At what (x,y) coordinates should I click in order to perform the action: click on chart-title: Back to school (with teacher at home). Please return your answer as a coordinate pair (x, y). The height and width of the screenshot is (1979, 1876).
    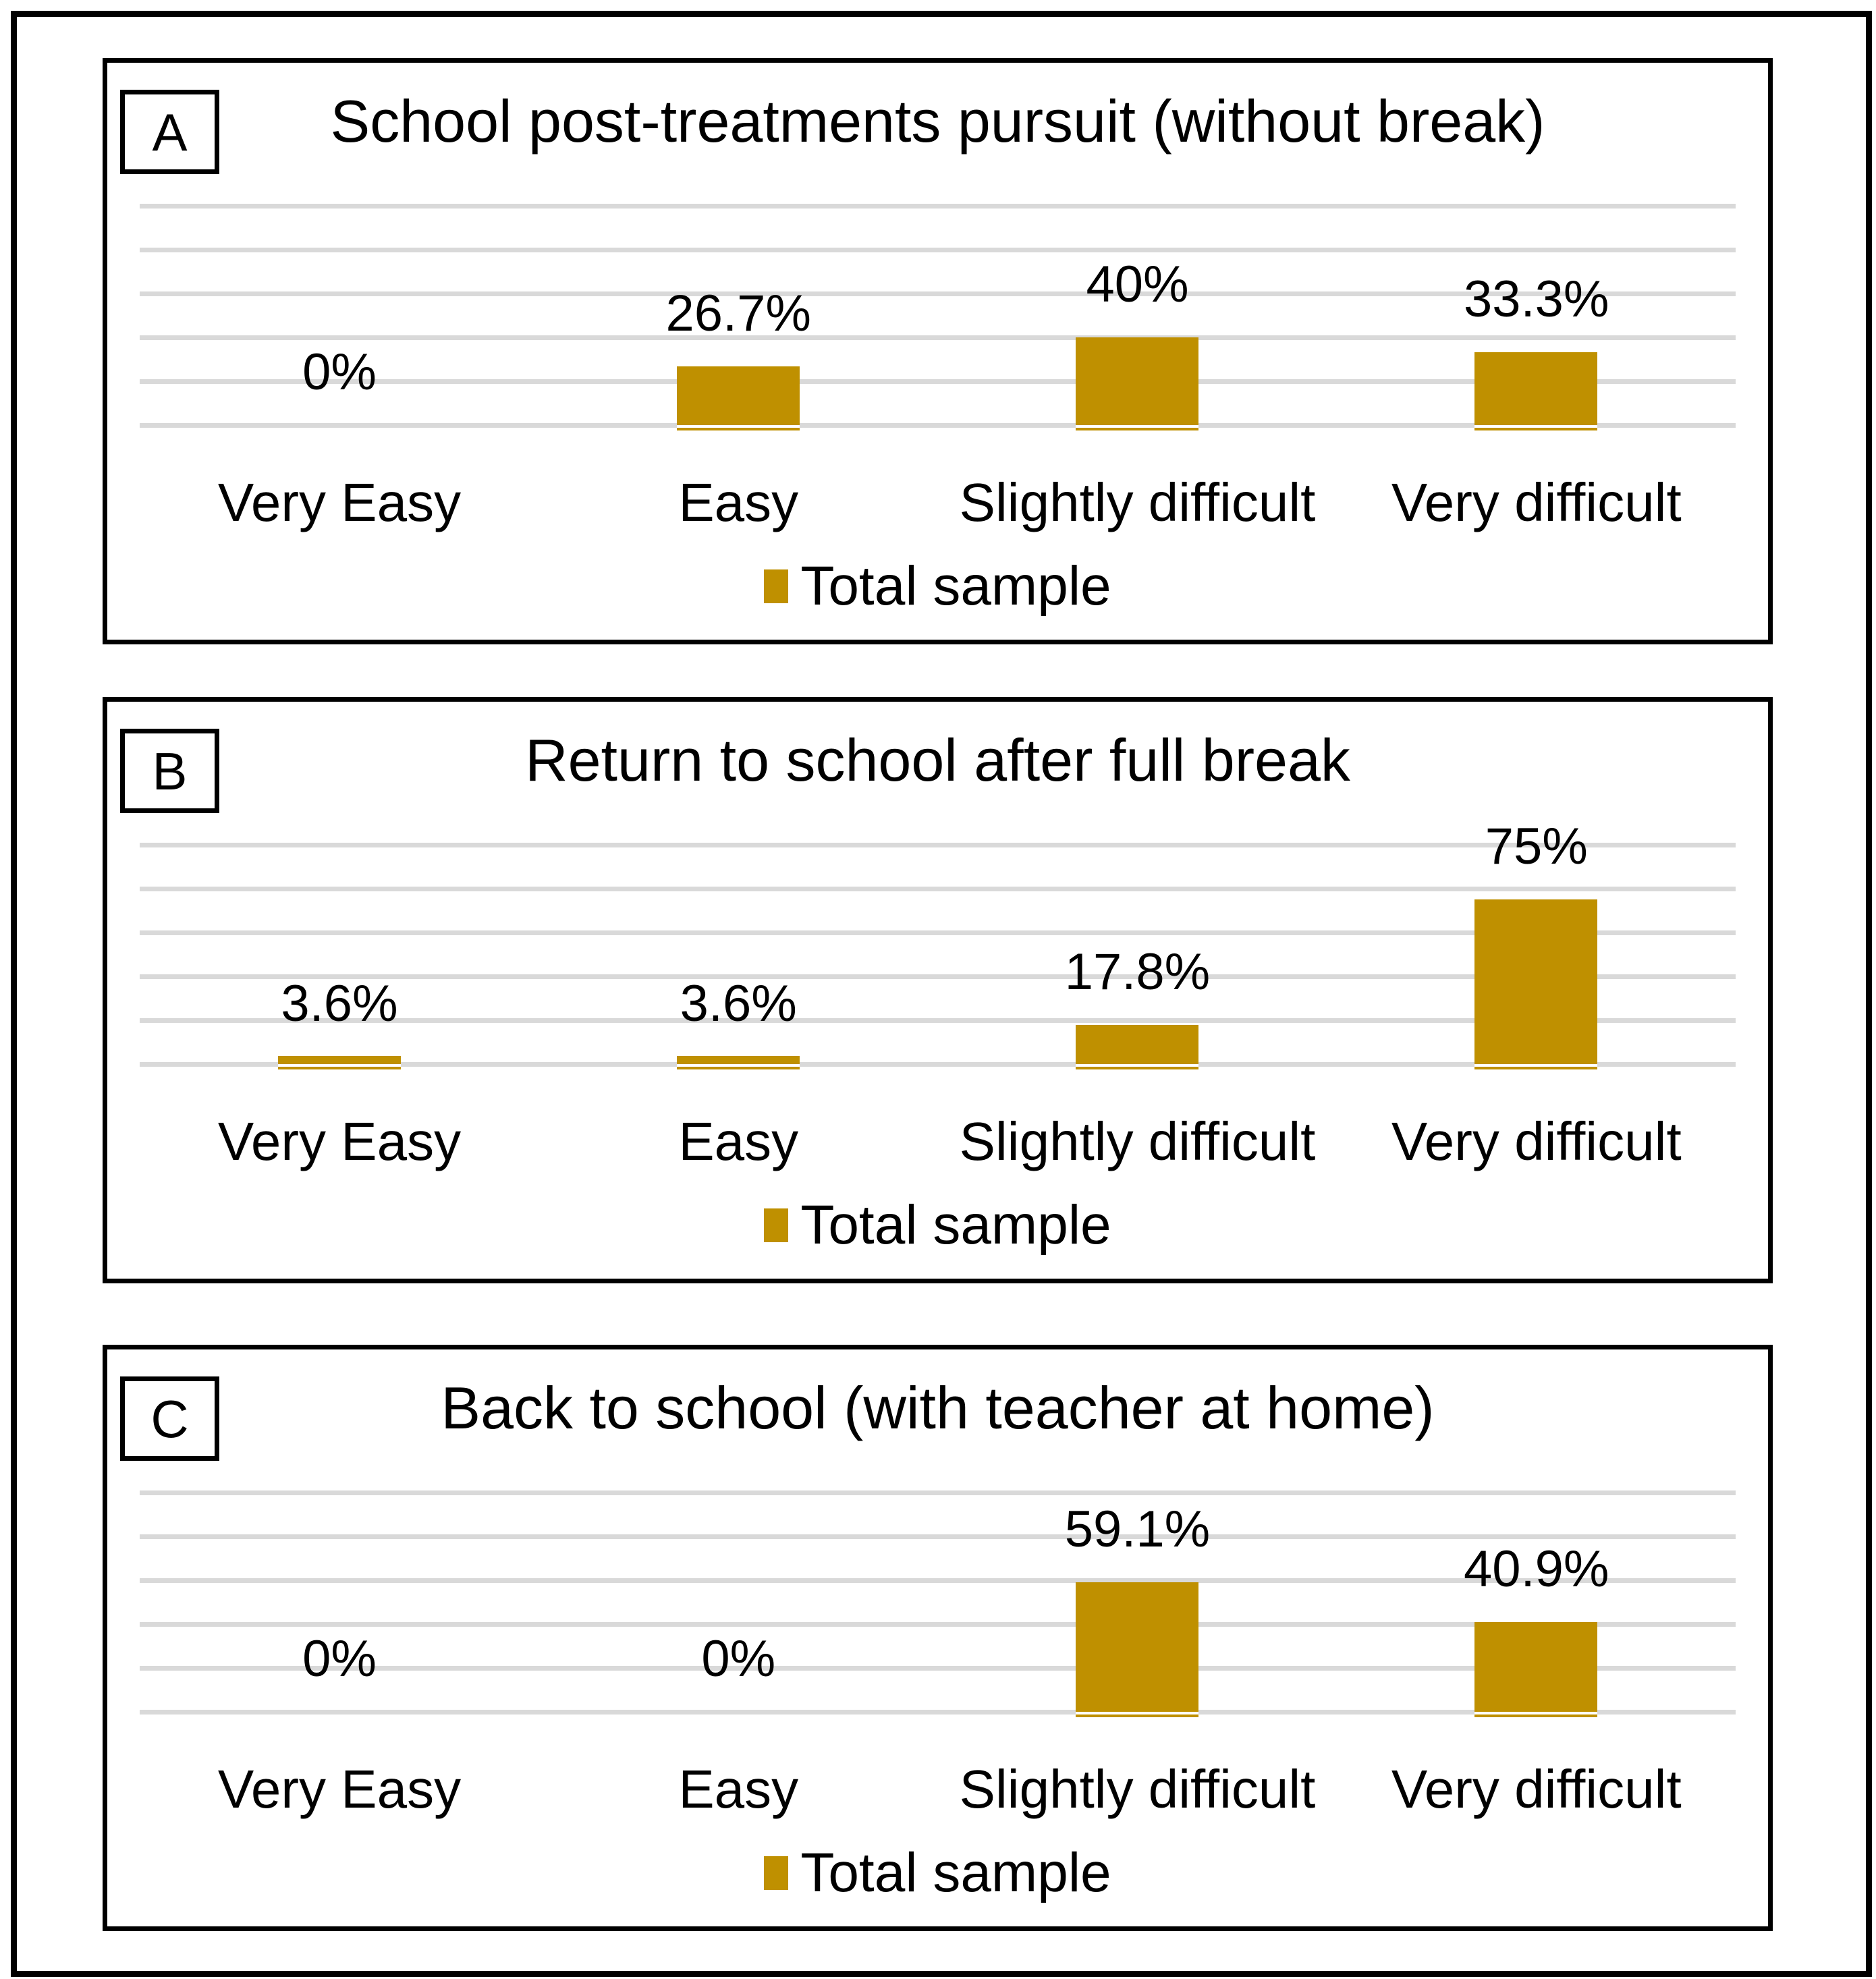
    Looking at the image, I should click on (938, 1407).